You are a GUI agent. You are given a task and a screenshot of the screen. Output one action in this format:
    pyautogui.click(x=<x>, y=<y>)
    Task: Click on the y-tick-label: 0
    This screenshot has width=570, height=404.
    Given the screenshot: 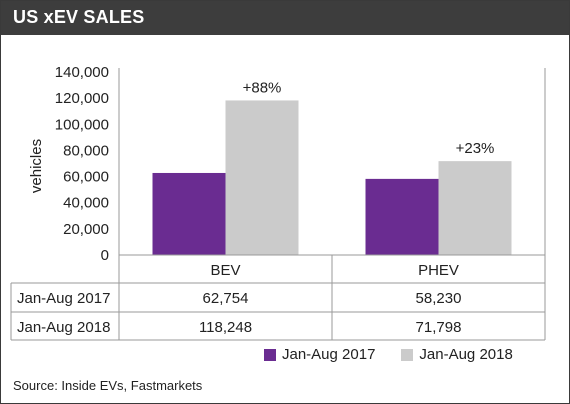 What is the action you would take?
    pyautogui.click(x=105, y=255)
    